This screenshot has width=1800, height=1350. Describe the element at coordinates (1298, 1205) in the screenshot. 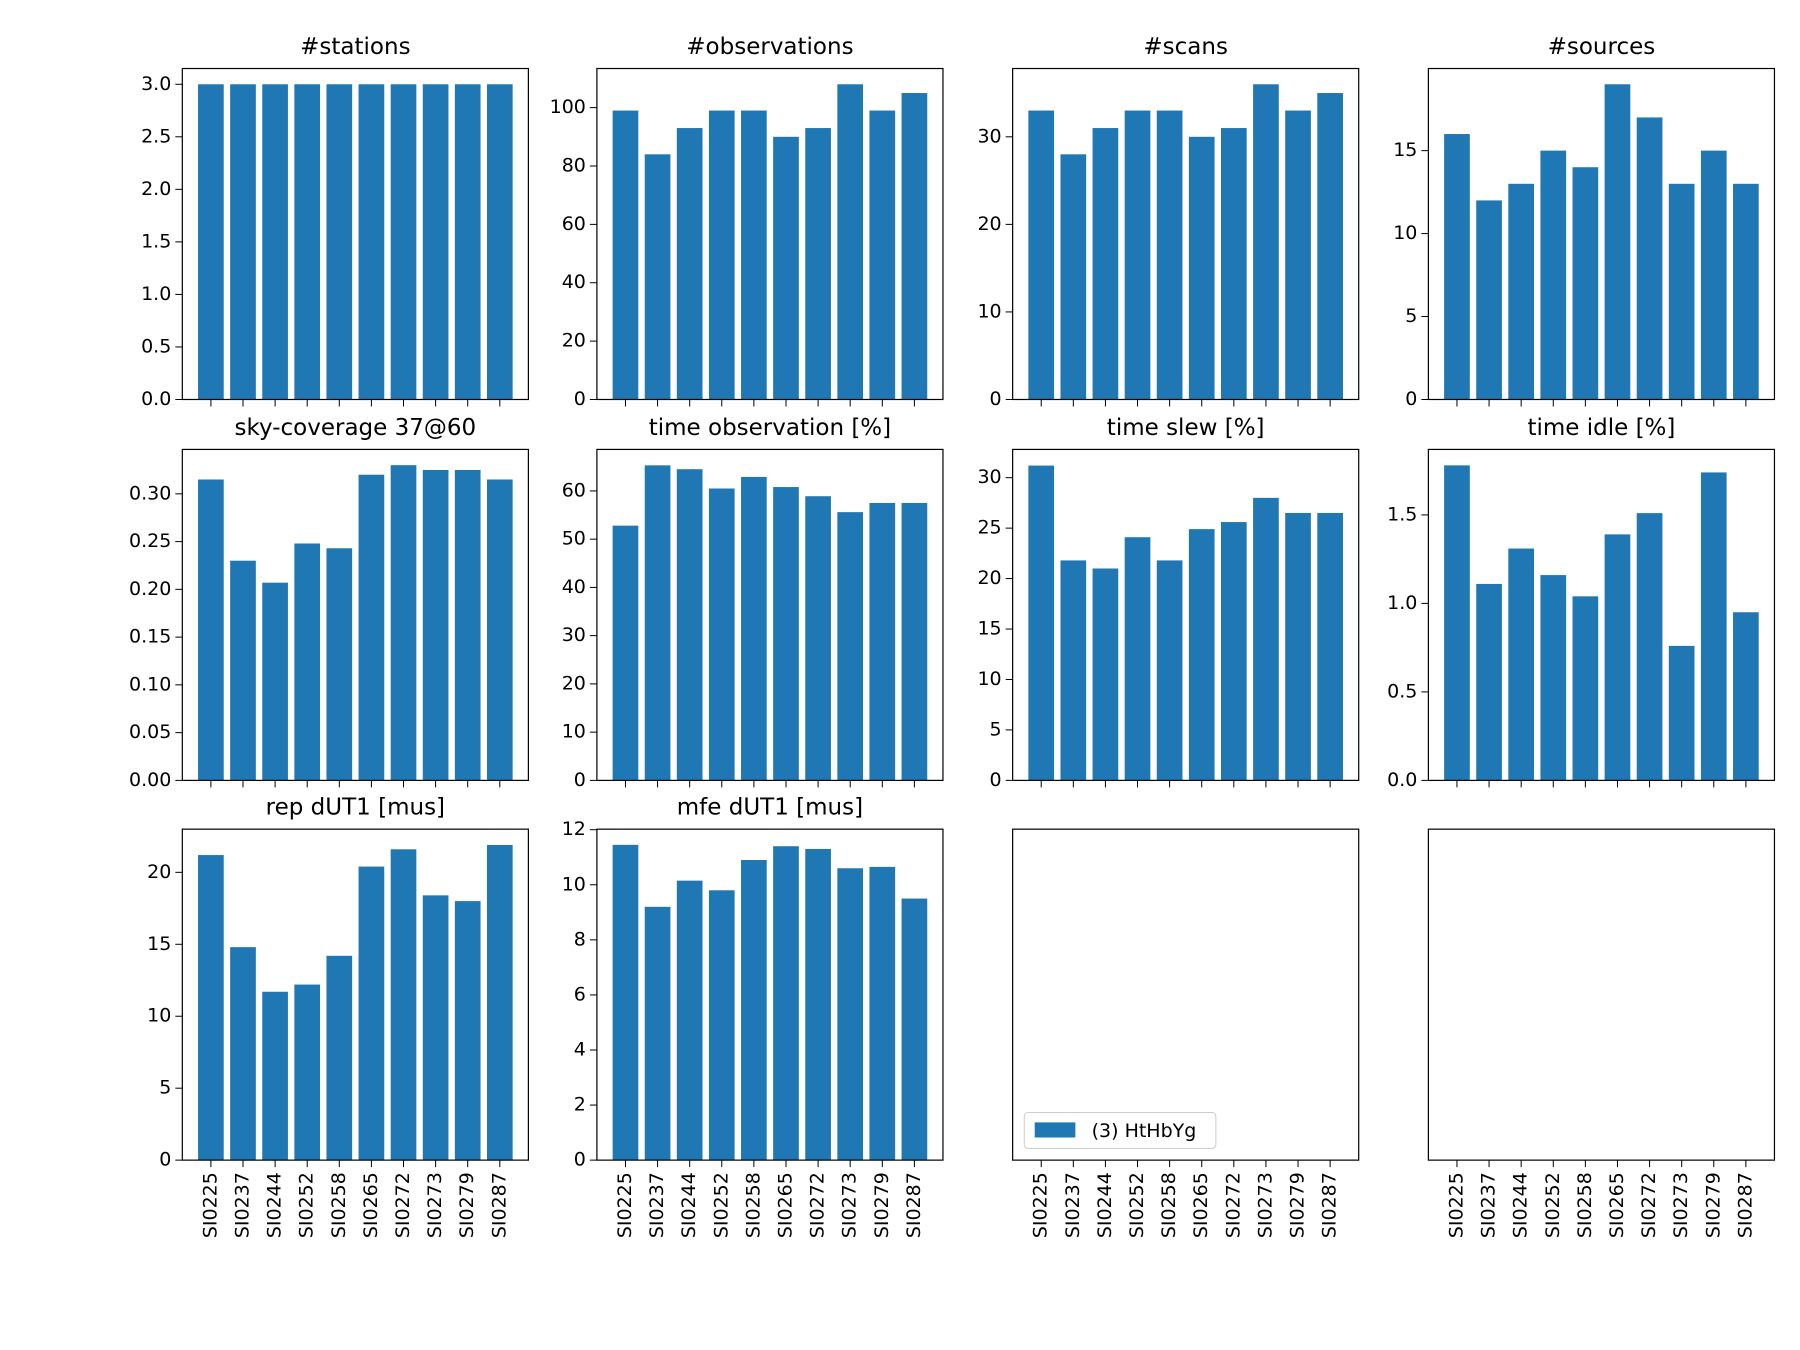

I see `x-tick-label: SI0279` at that location.